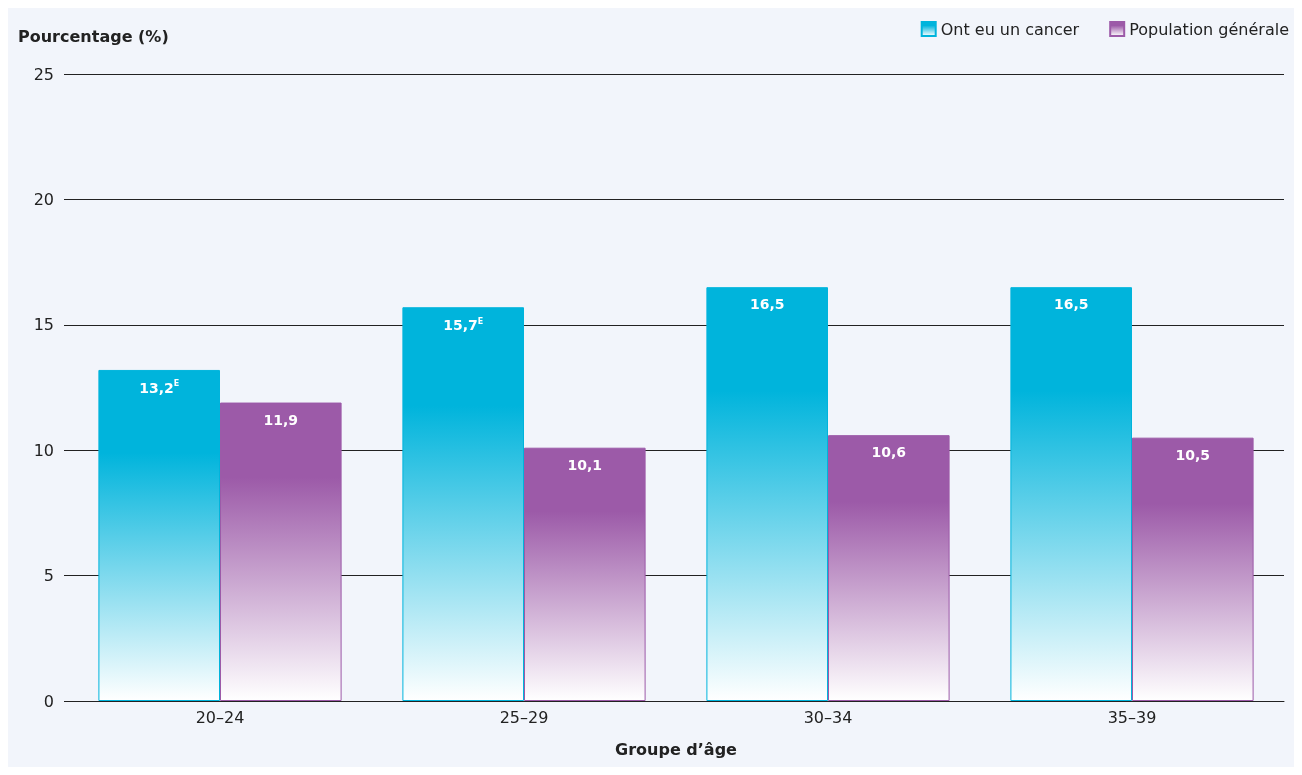  Describe the element at coordinates (48, 576) in the screenshot. I see `y-tick-label: 5` at that location.